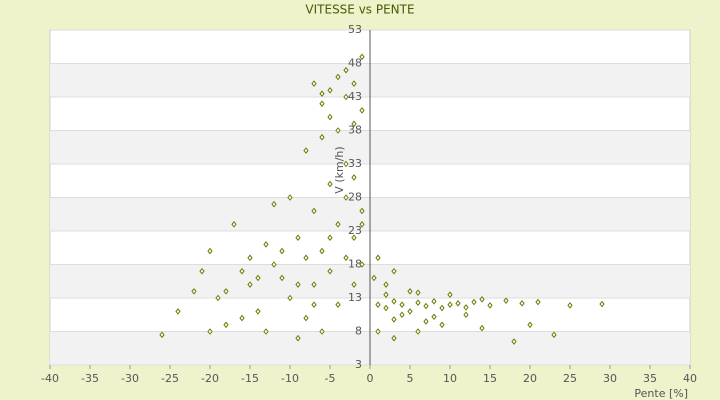 The image size is (720, 400). What do you see at coordinates (355, 96) in the screenshot?
I see `y-tick-label: 43` at bounding box center [355, 96].